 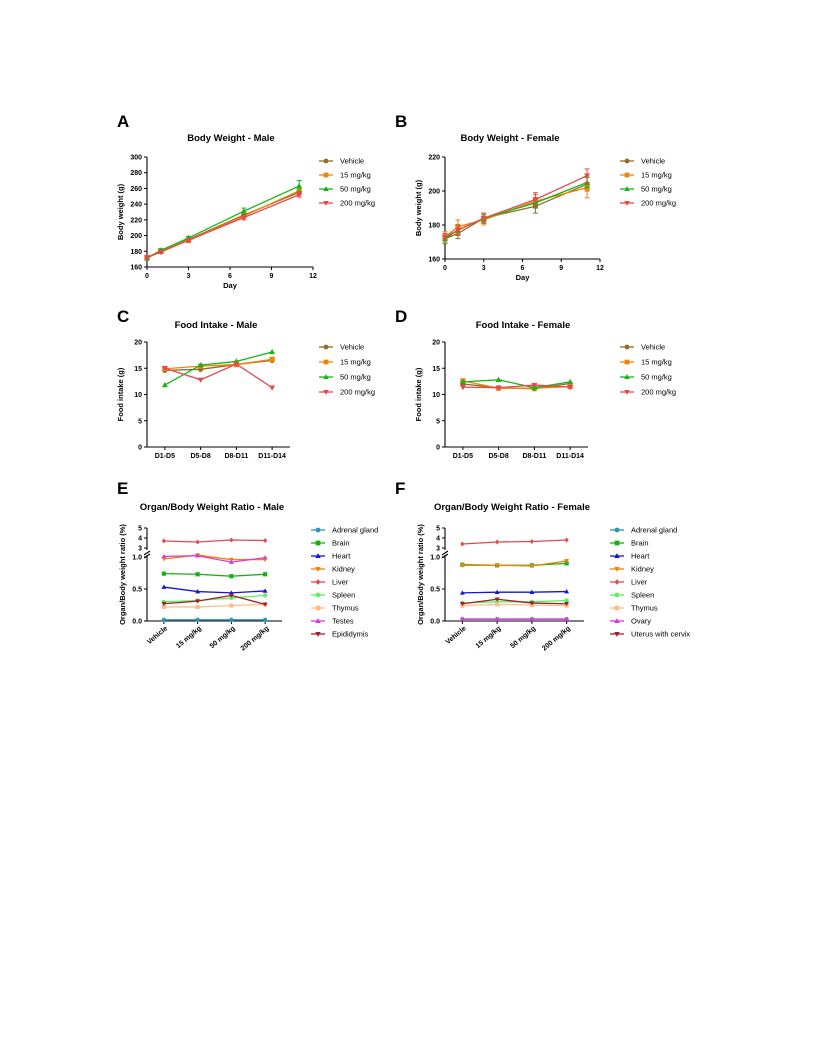 I want to click on y-tick-label: 180, so click(x=136, y=252).